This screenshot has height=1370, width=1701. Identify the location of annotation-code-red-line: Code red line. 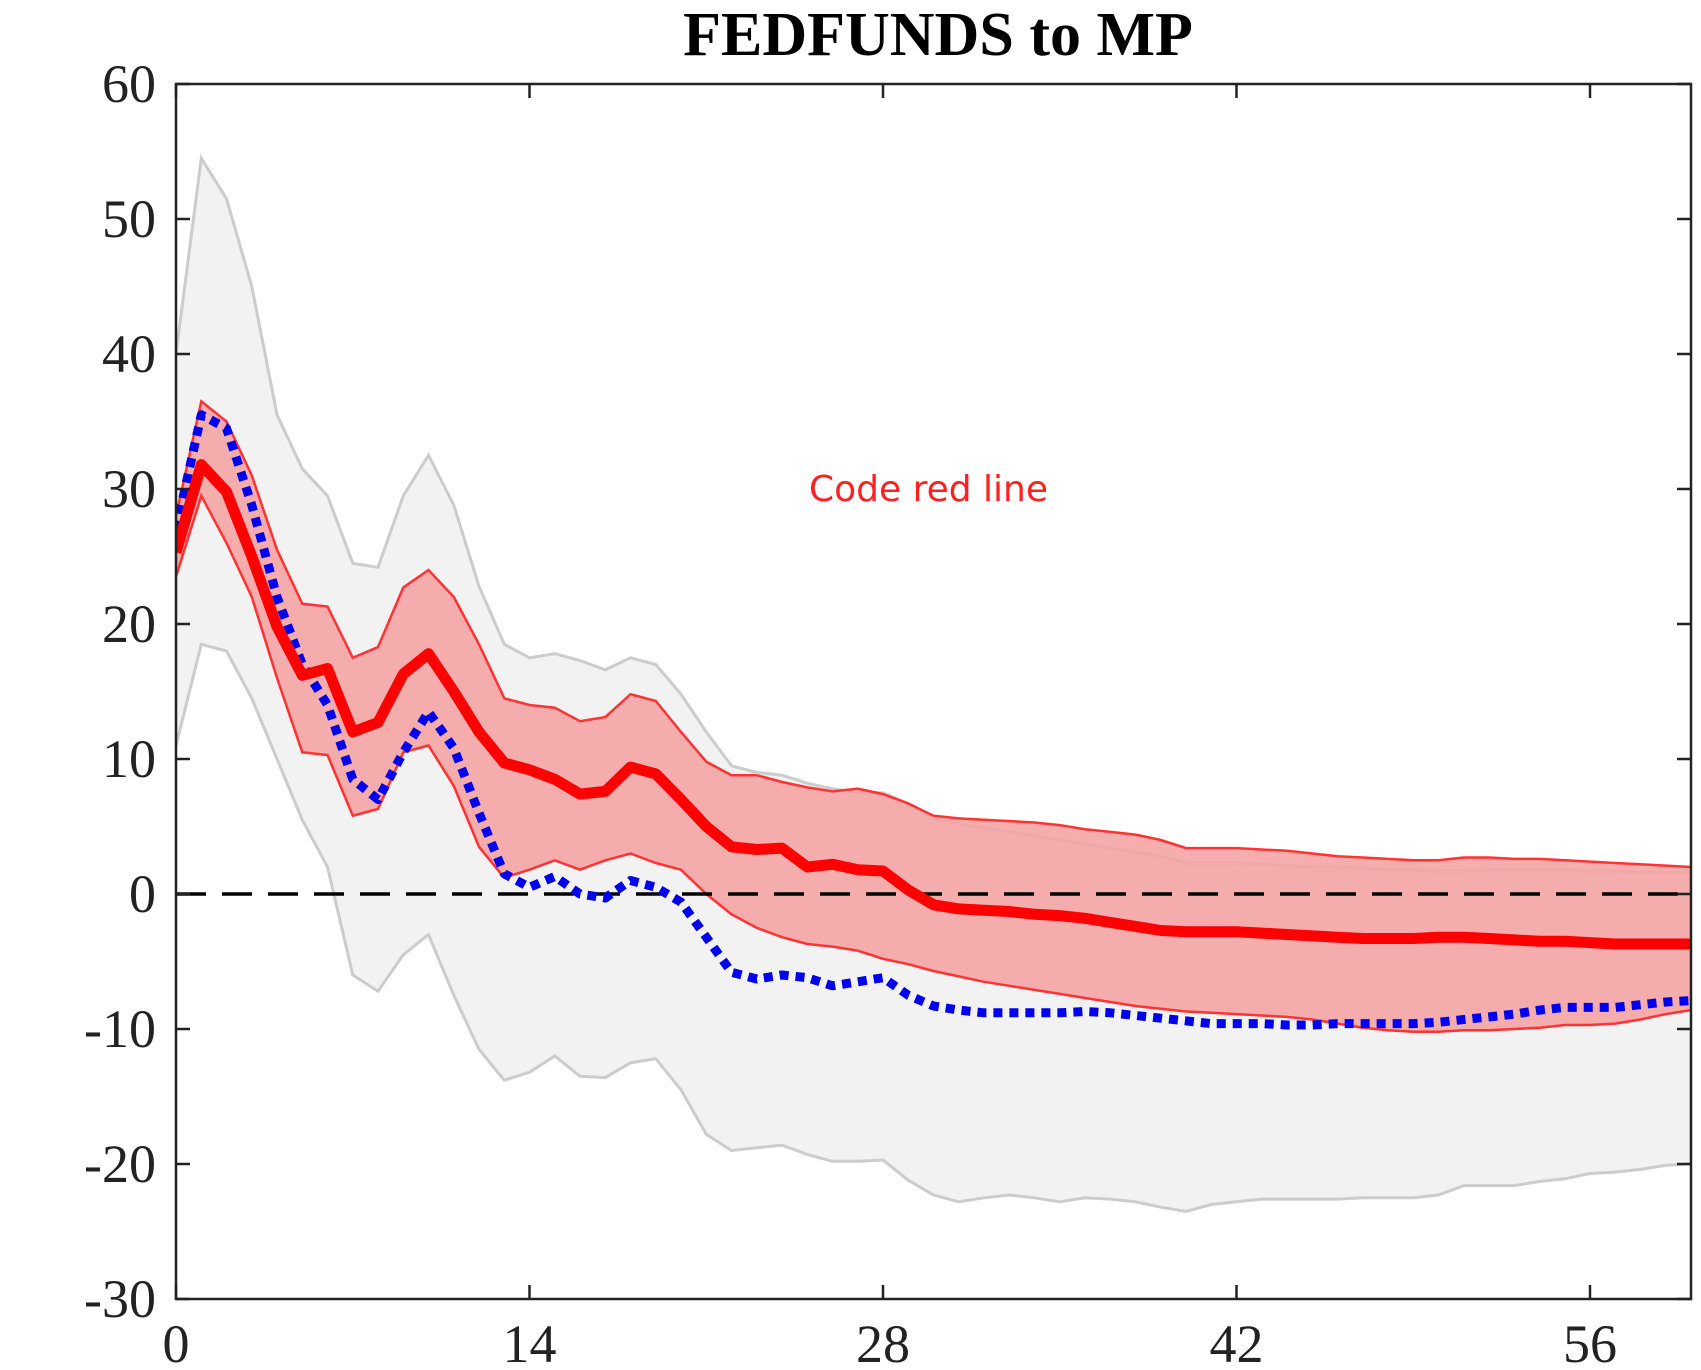
(928, 489).